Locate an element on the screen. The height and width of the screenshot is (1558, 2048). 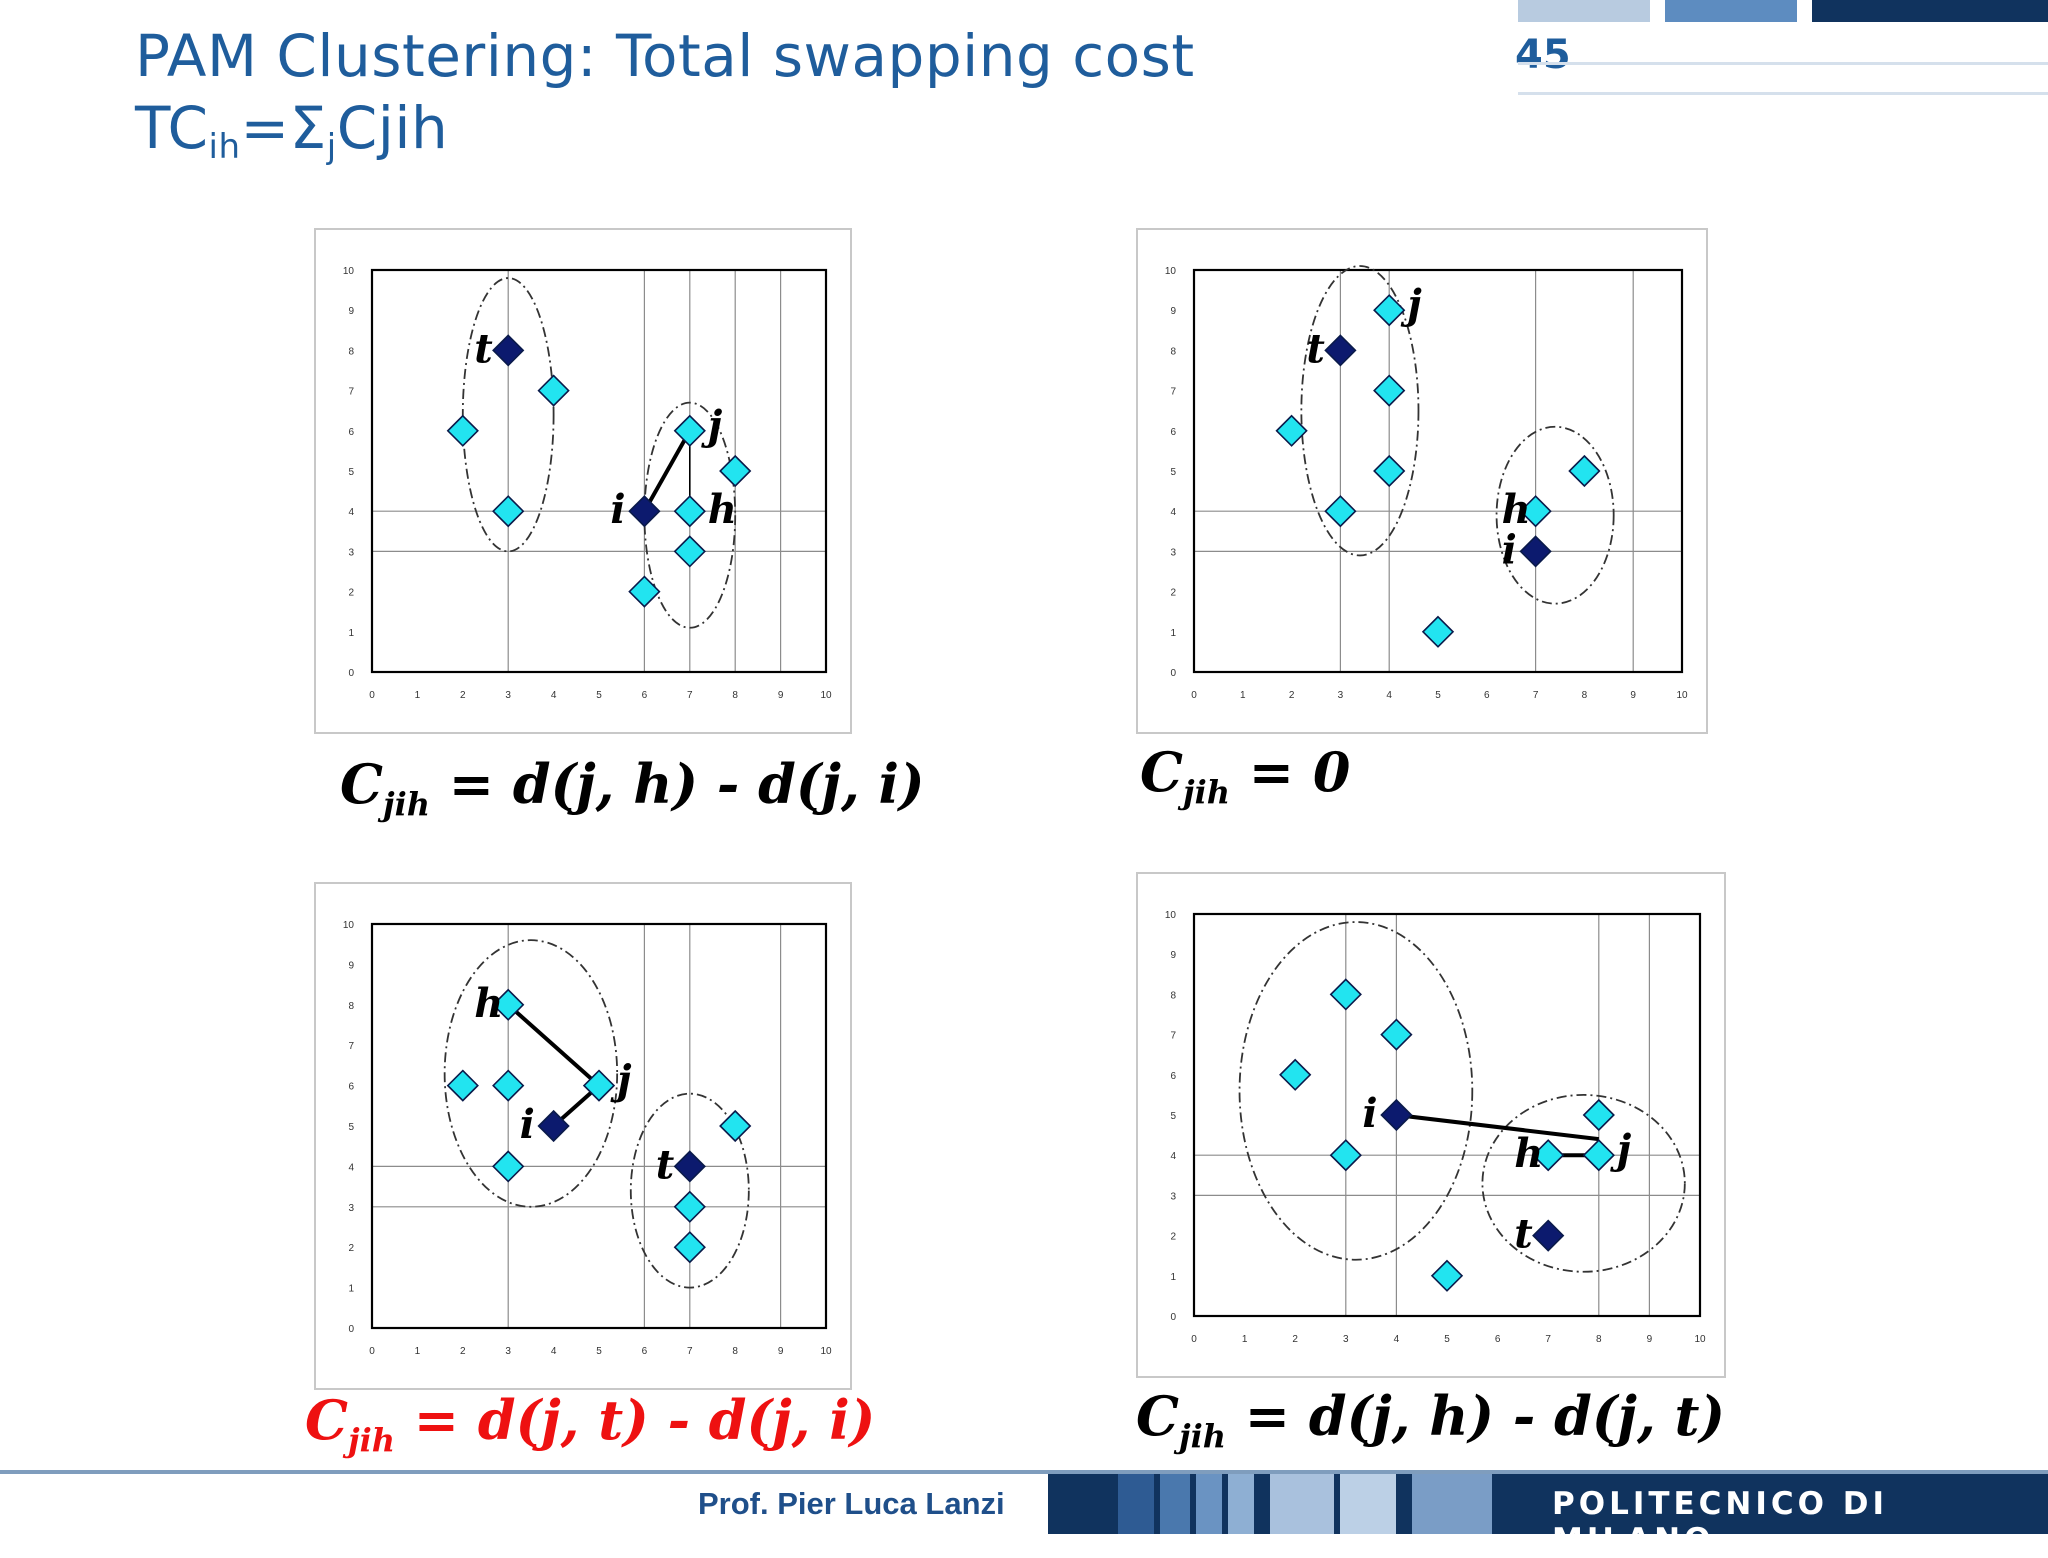
title-line-2: TCih=ΣjCjih is located at coordinates (665, 128).